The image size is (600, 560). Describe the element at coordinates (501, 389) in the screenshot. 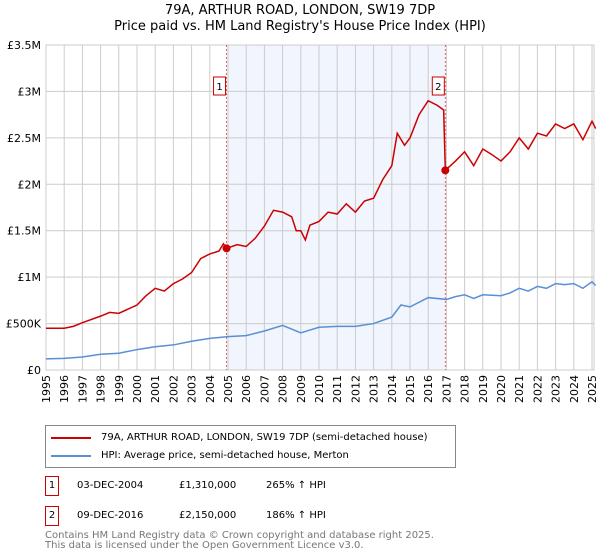

I see `x-tick-label: 2020` at that location.